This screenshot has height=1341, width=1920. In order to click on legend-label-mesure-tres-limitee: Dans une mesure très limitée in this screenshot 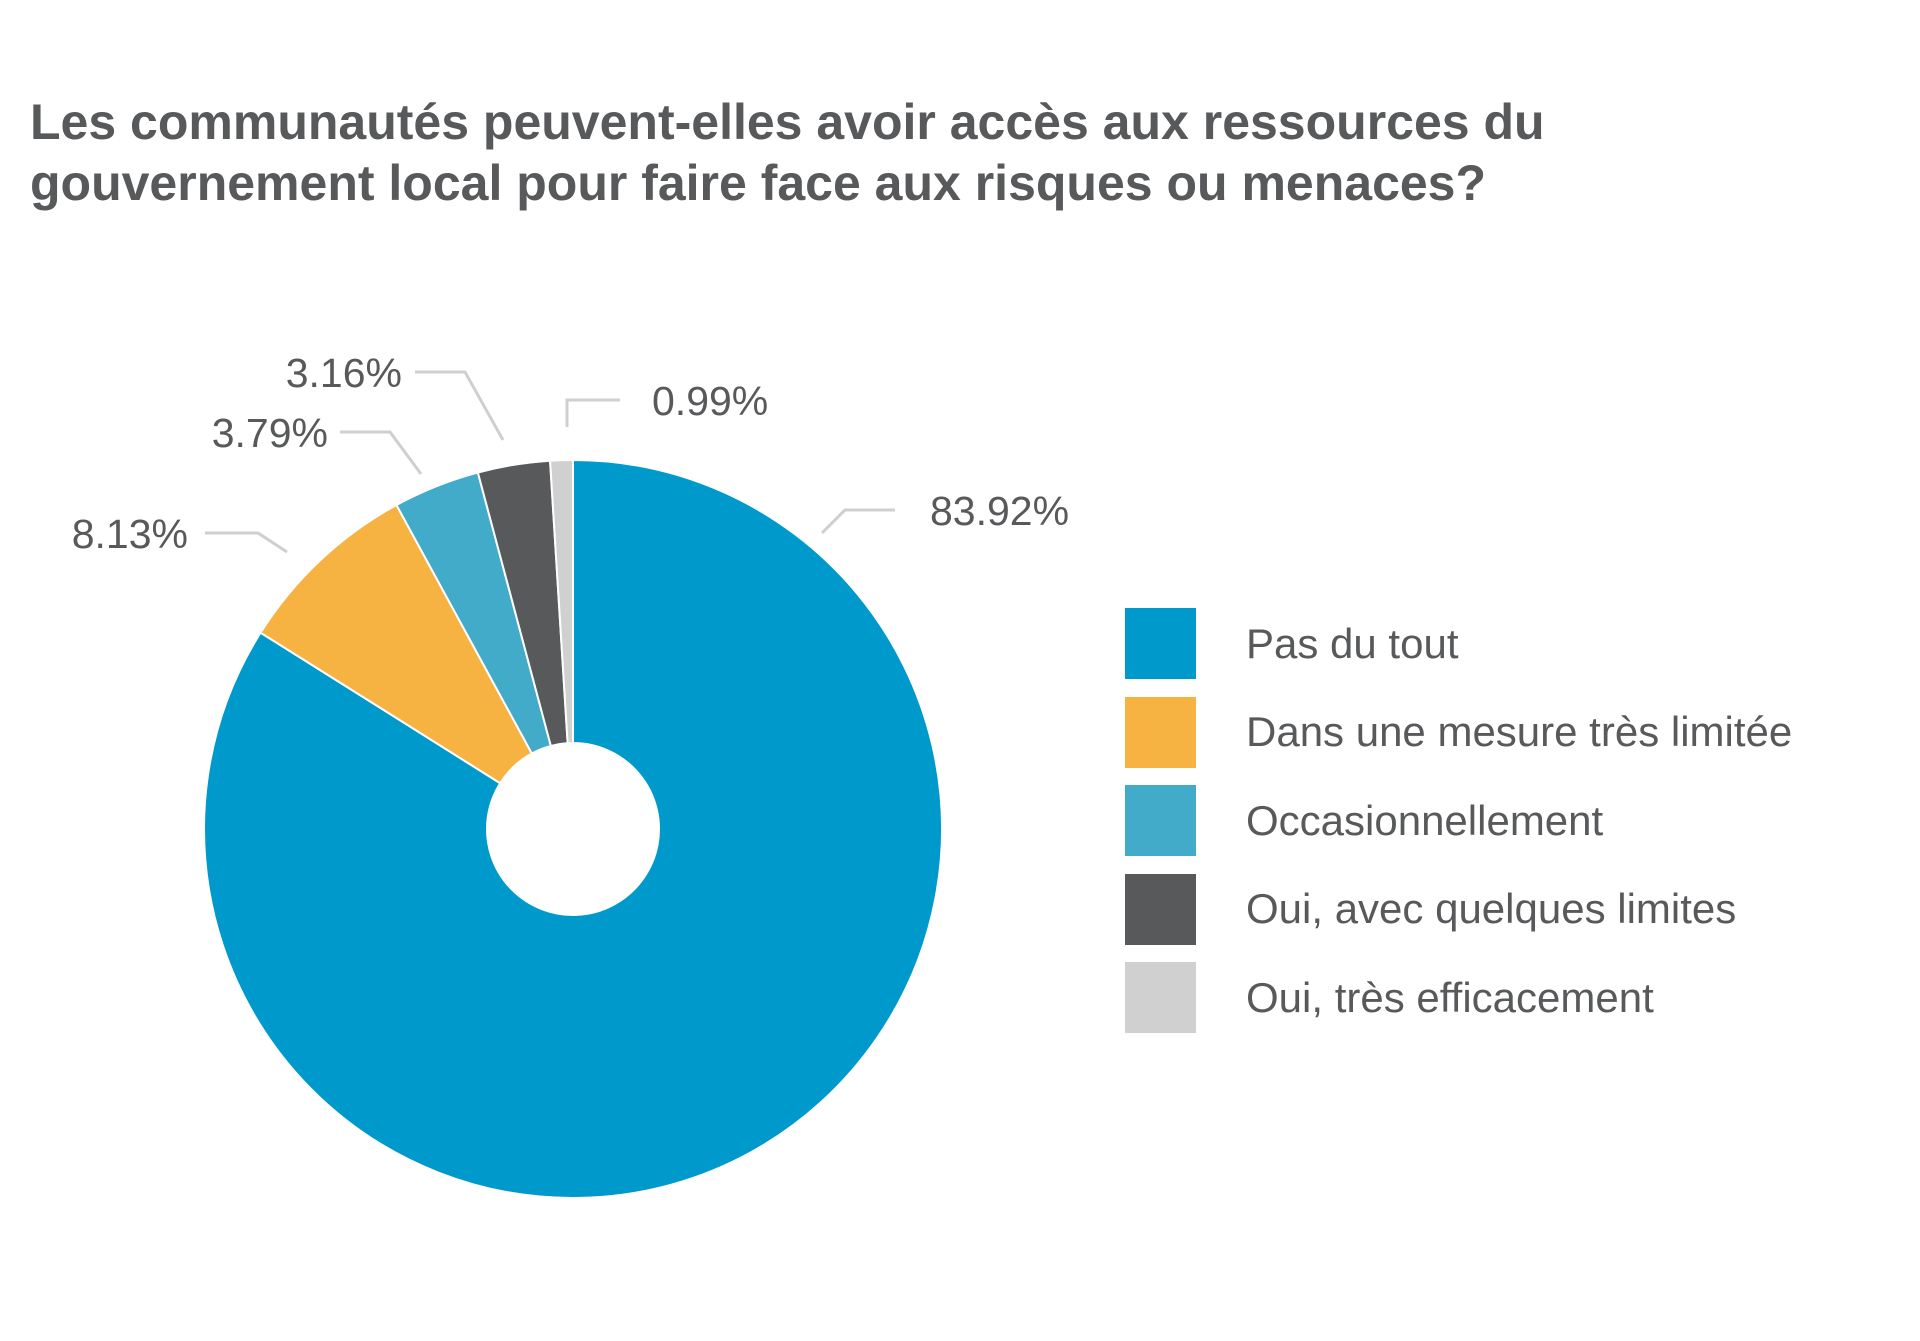, I will do `click(1519, 731)`.